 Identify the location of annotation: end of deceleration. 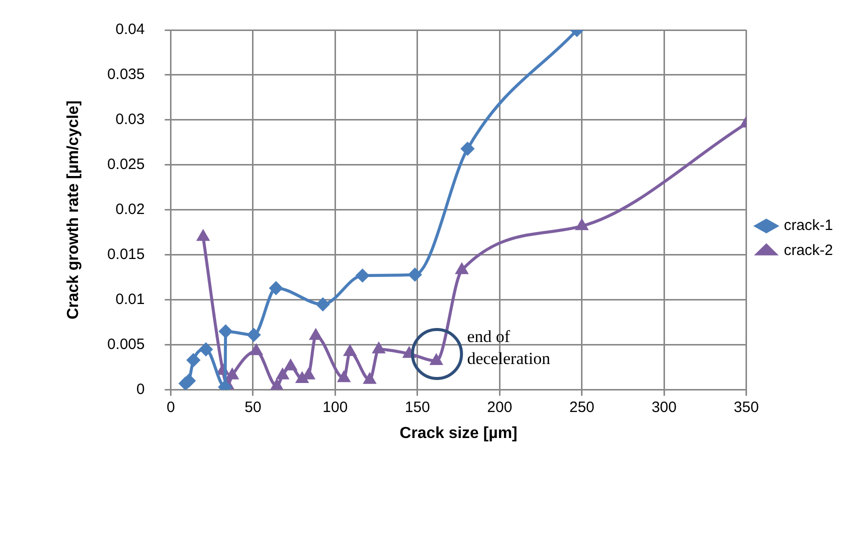
(509, 348).